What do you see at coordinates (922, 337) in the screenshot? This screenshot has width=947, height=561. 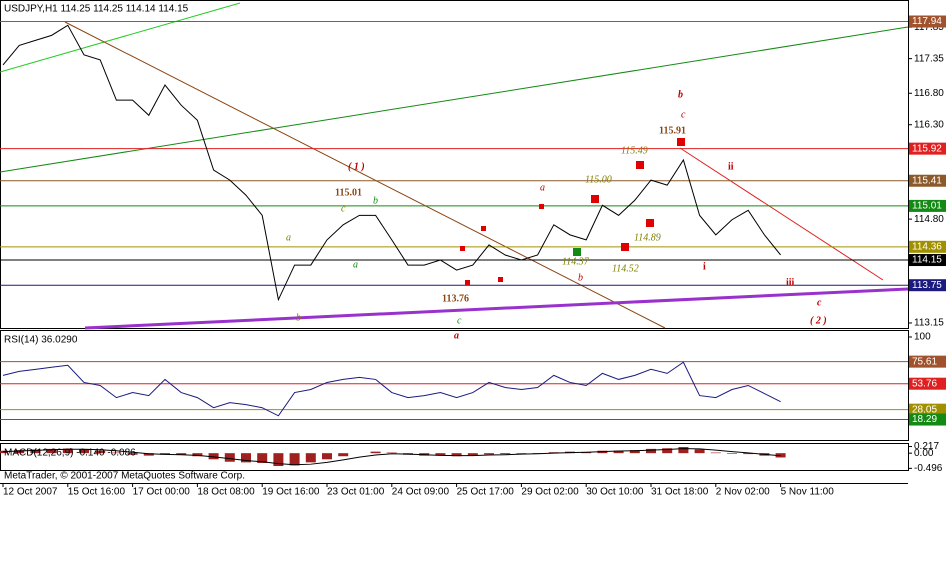 I see `y-tick-label: 100` at bounding box center [922, 337].